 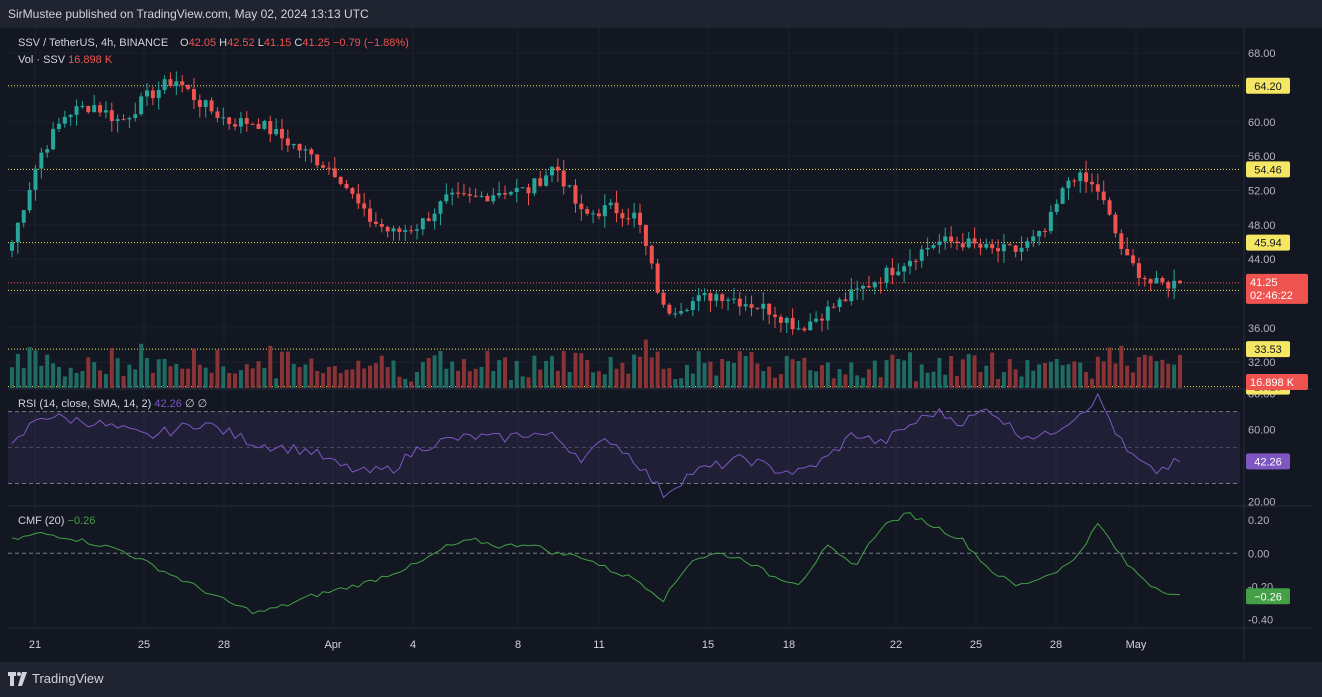 What do you see at coordinates (261, 43) in the screenshot?
I see `legend-l-label: L` at bounding box center [261, 43].